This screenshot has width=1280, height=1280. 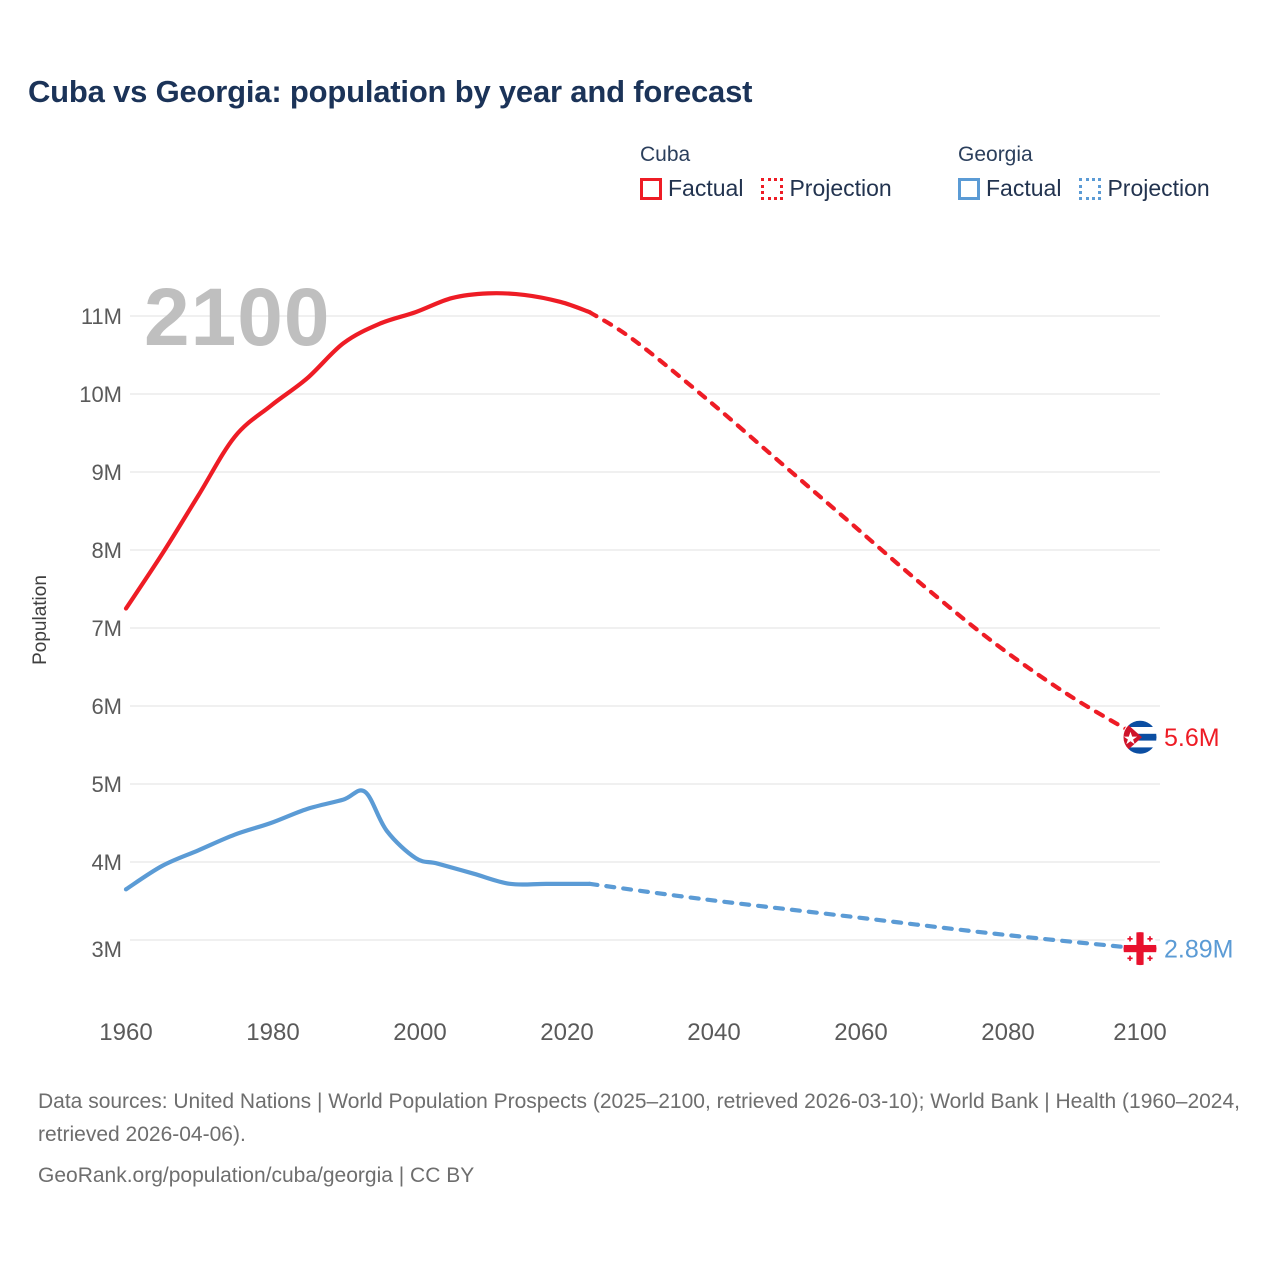 I want to click on legend-item-cuba-factual: Factual, so click(x=691, y=188).